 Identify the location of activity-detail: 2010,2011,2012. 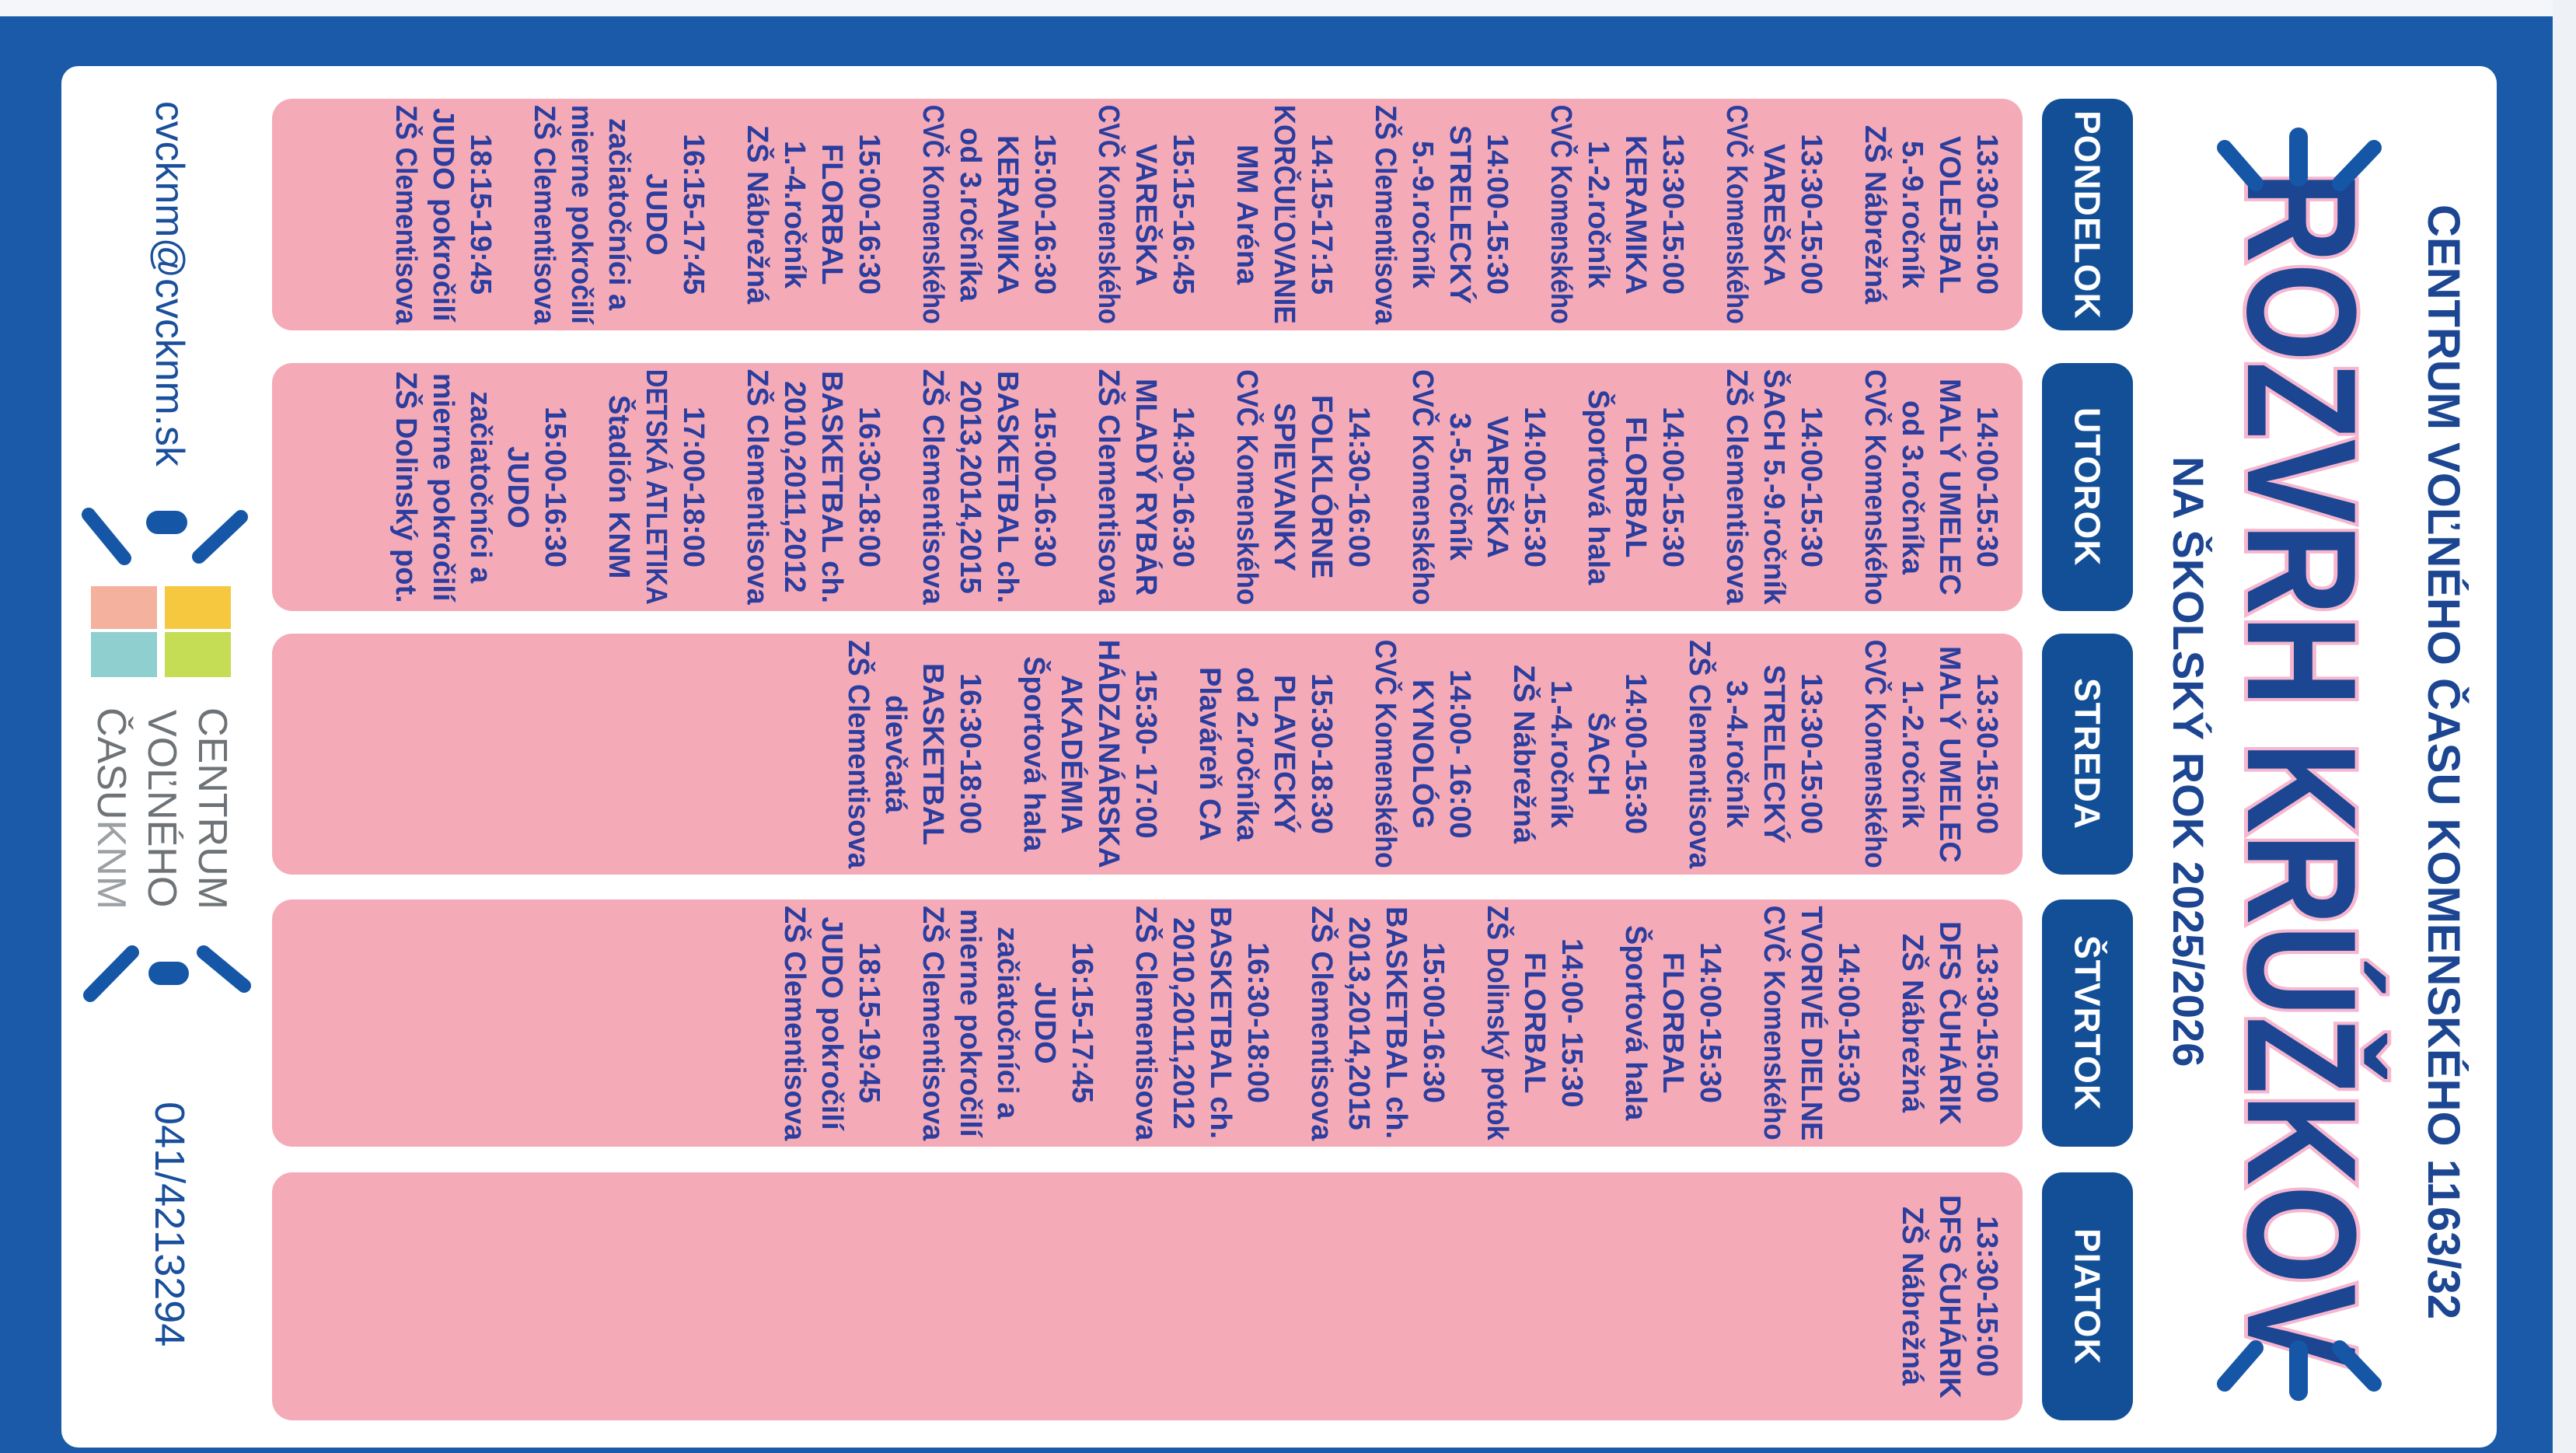
(1183, 1023).